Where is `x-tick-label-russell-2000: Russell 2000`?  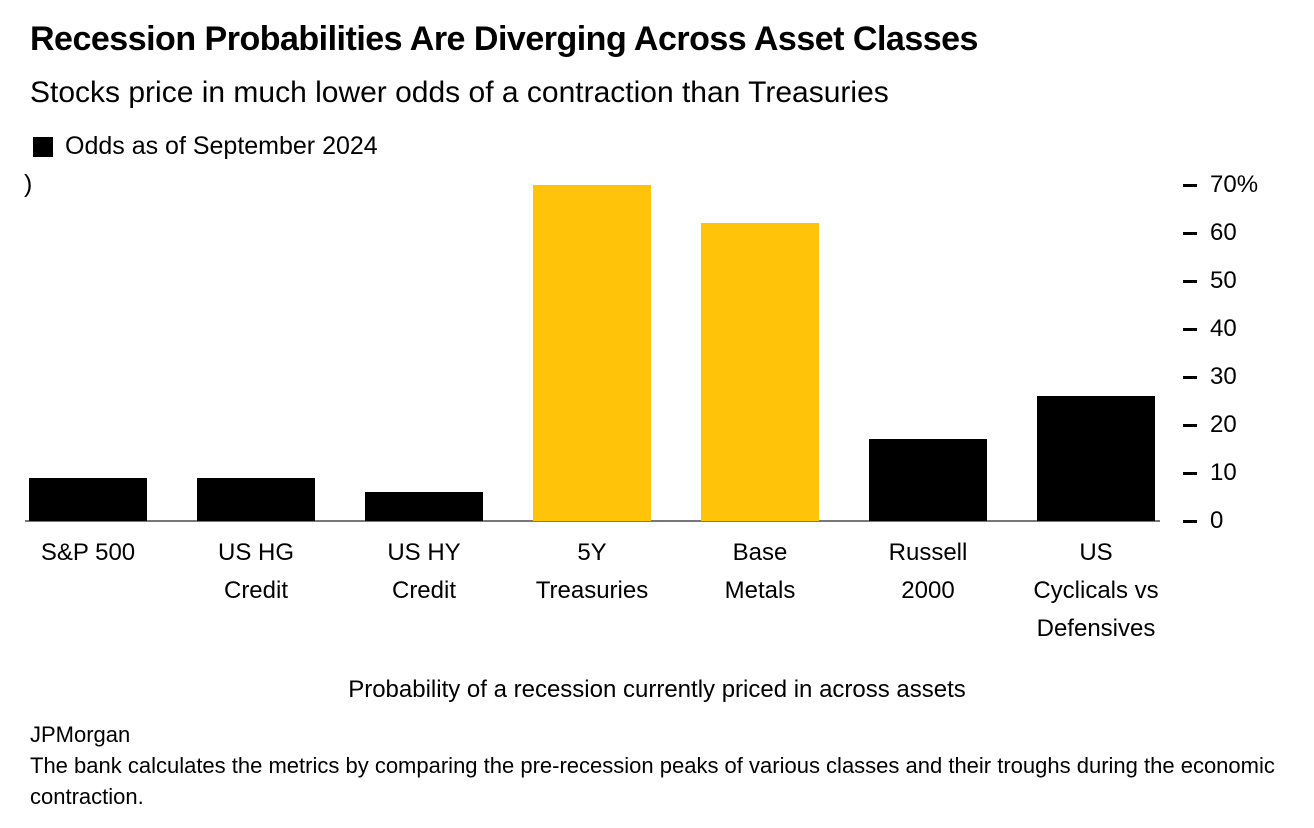 x-tick-label-russell-2000: Russell 2000 is located at coordinates (928, 572).